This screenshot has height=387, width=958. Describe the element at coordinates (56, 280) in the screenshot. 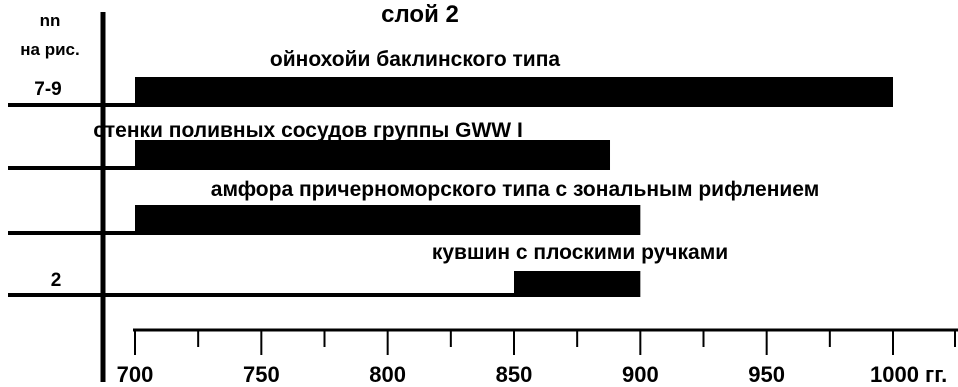

I see `row-number: 2` at that location.